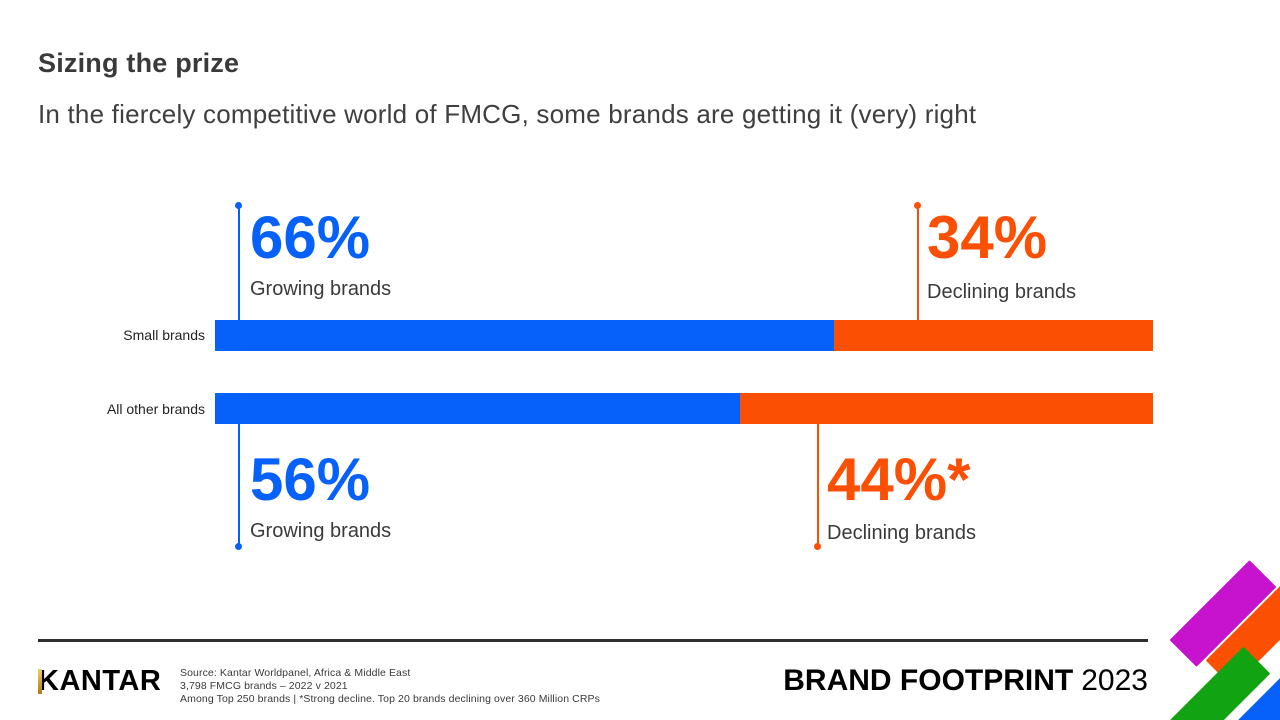 Image resolution: width=1280 pixels, height=720 pixels. I want to click on stacked-bar-small-brands, so click(684, 335).